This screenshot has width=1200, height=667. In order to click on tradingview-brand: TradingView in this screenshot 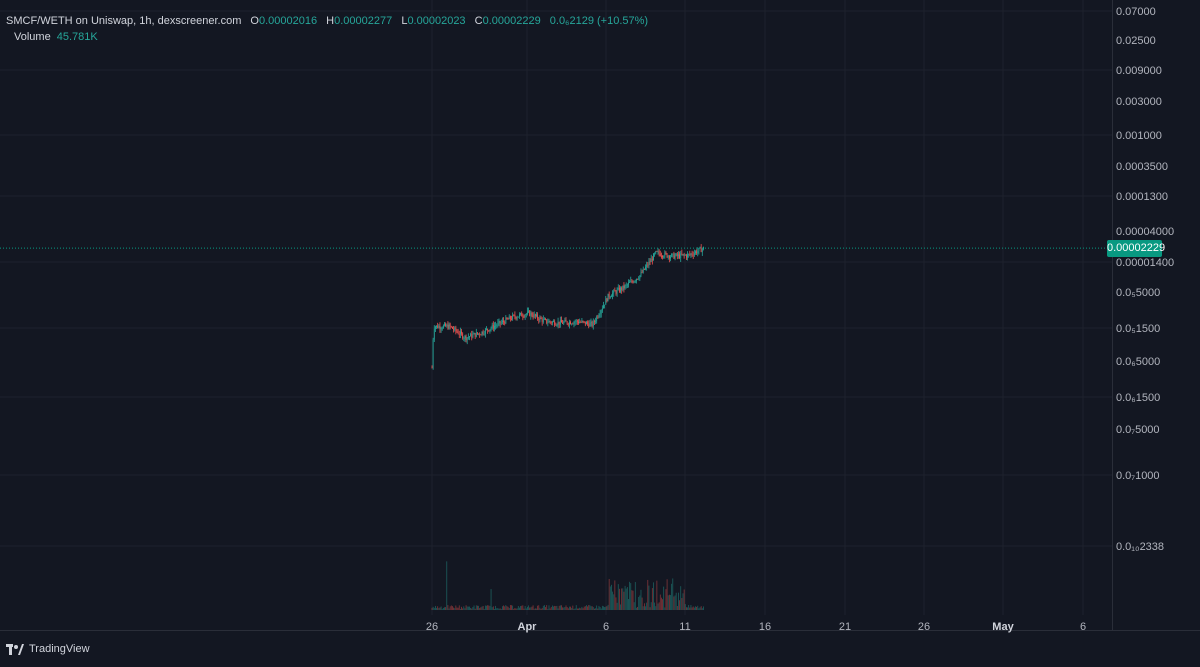, I will do `click(48, 649)`.